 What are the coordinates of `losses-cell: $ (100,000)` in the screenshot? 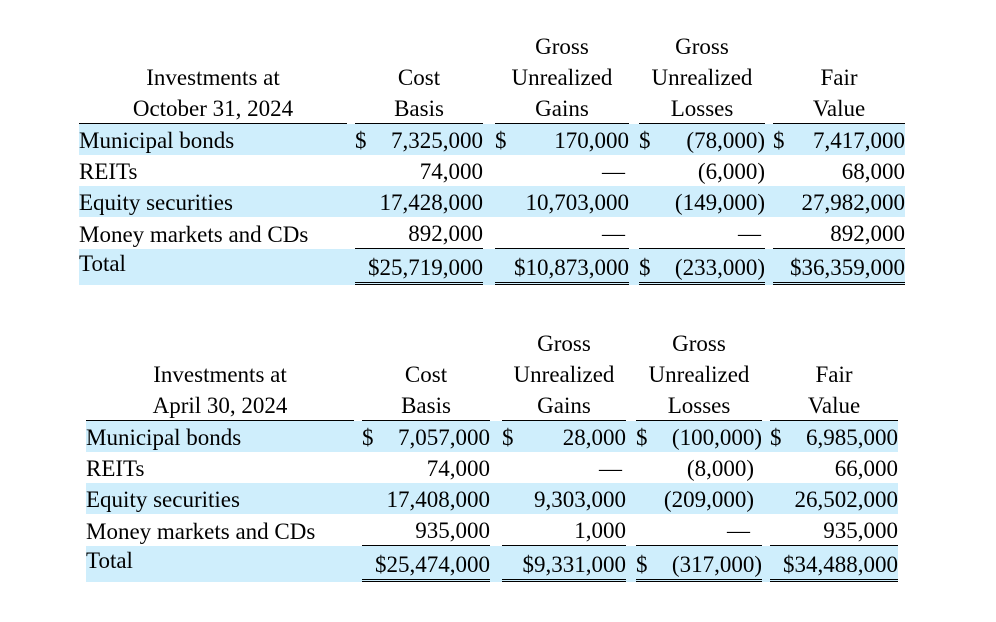 It's located at (699, 436).